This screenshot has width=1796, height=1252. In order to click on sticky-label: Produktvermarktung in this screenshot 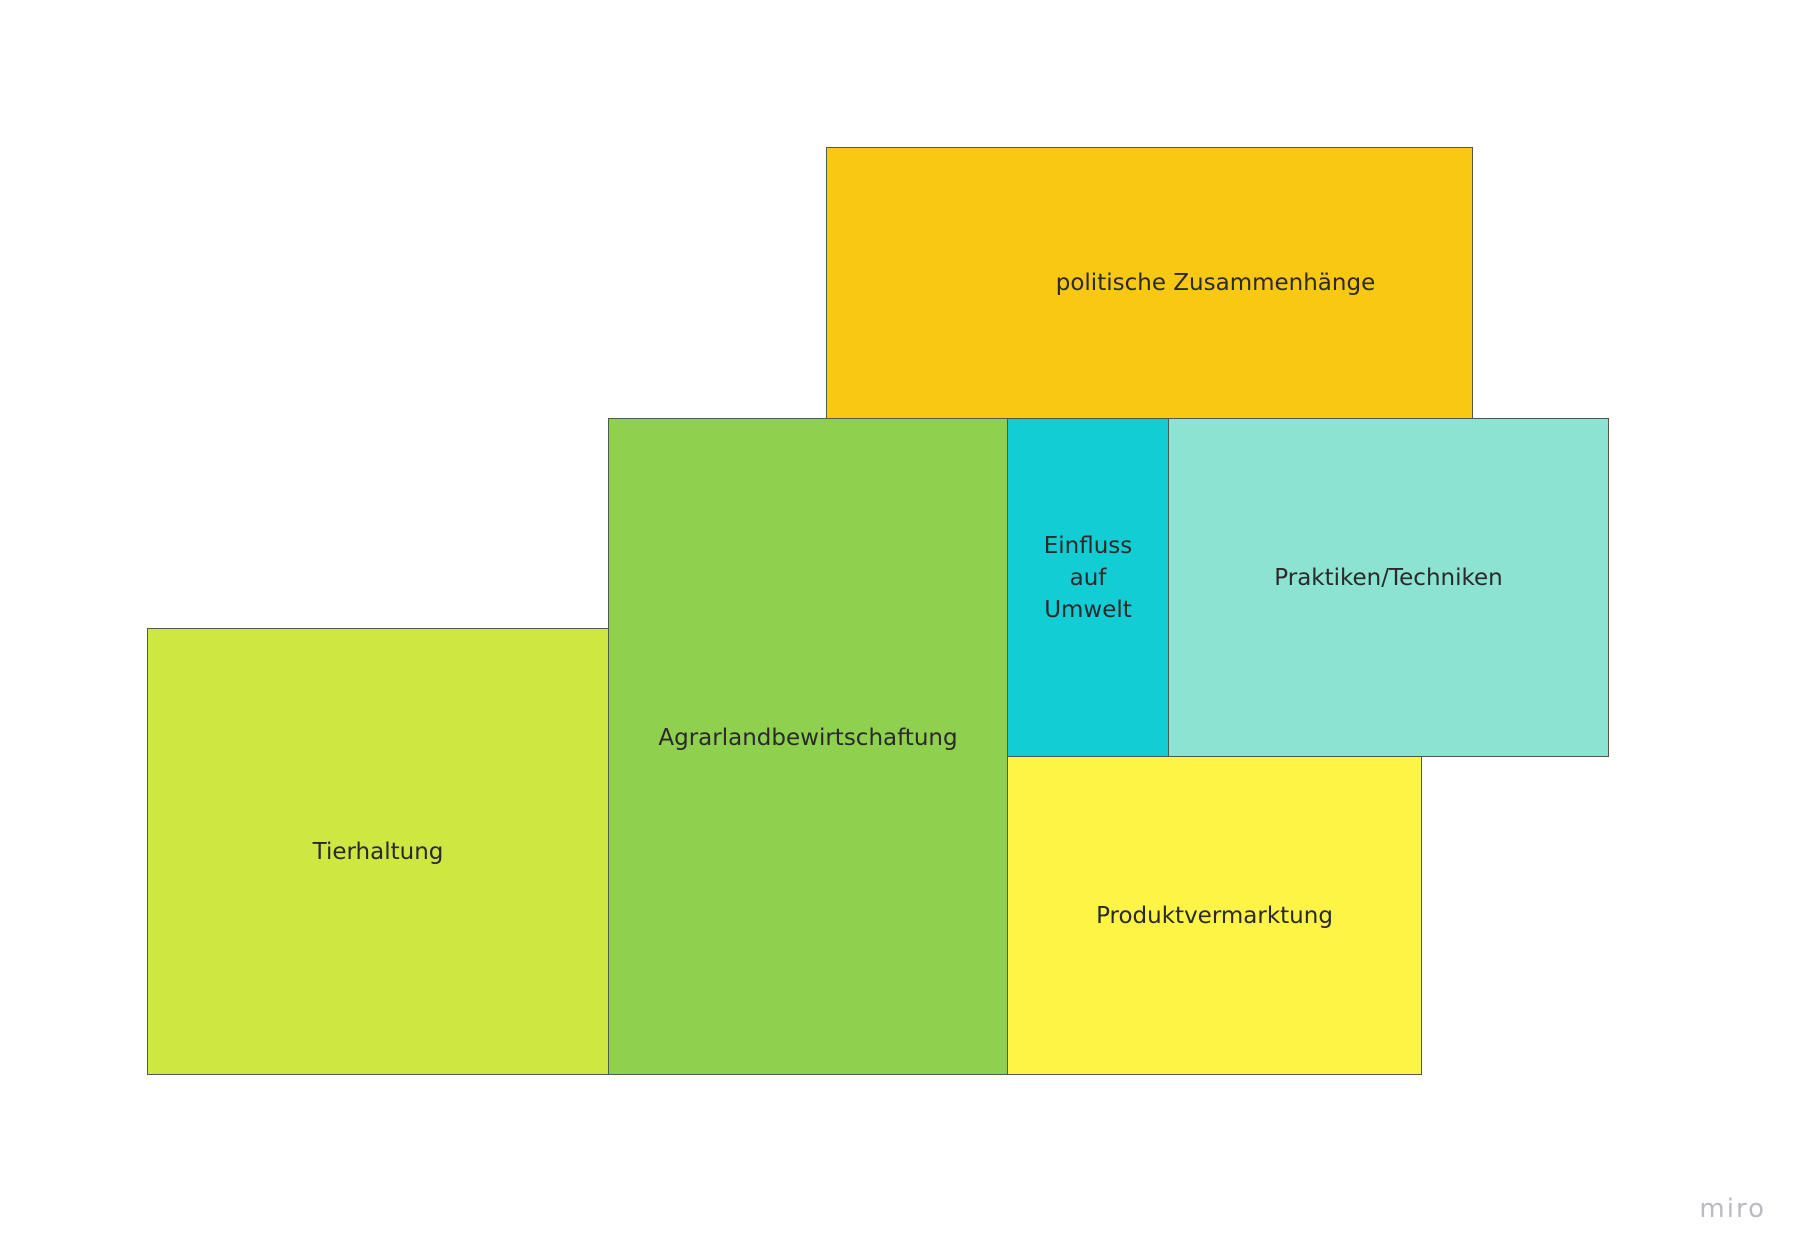, I will do `click(1214, 915)`.